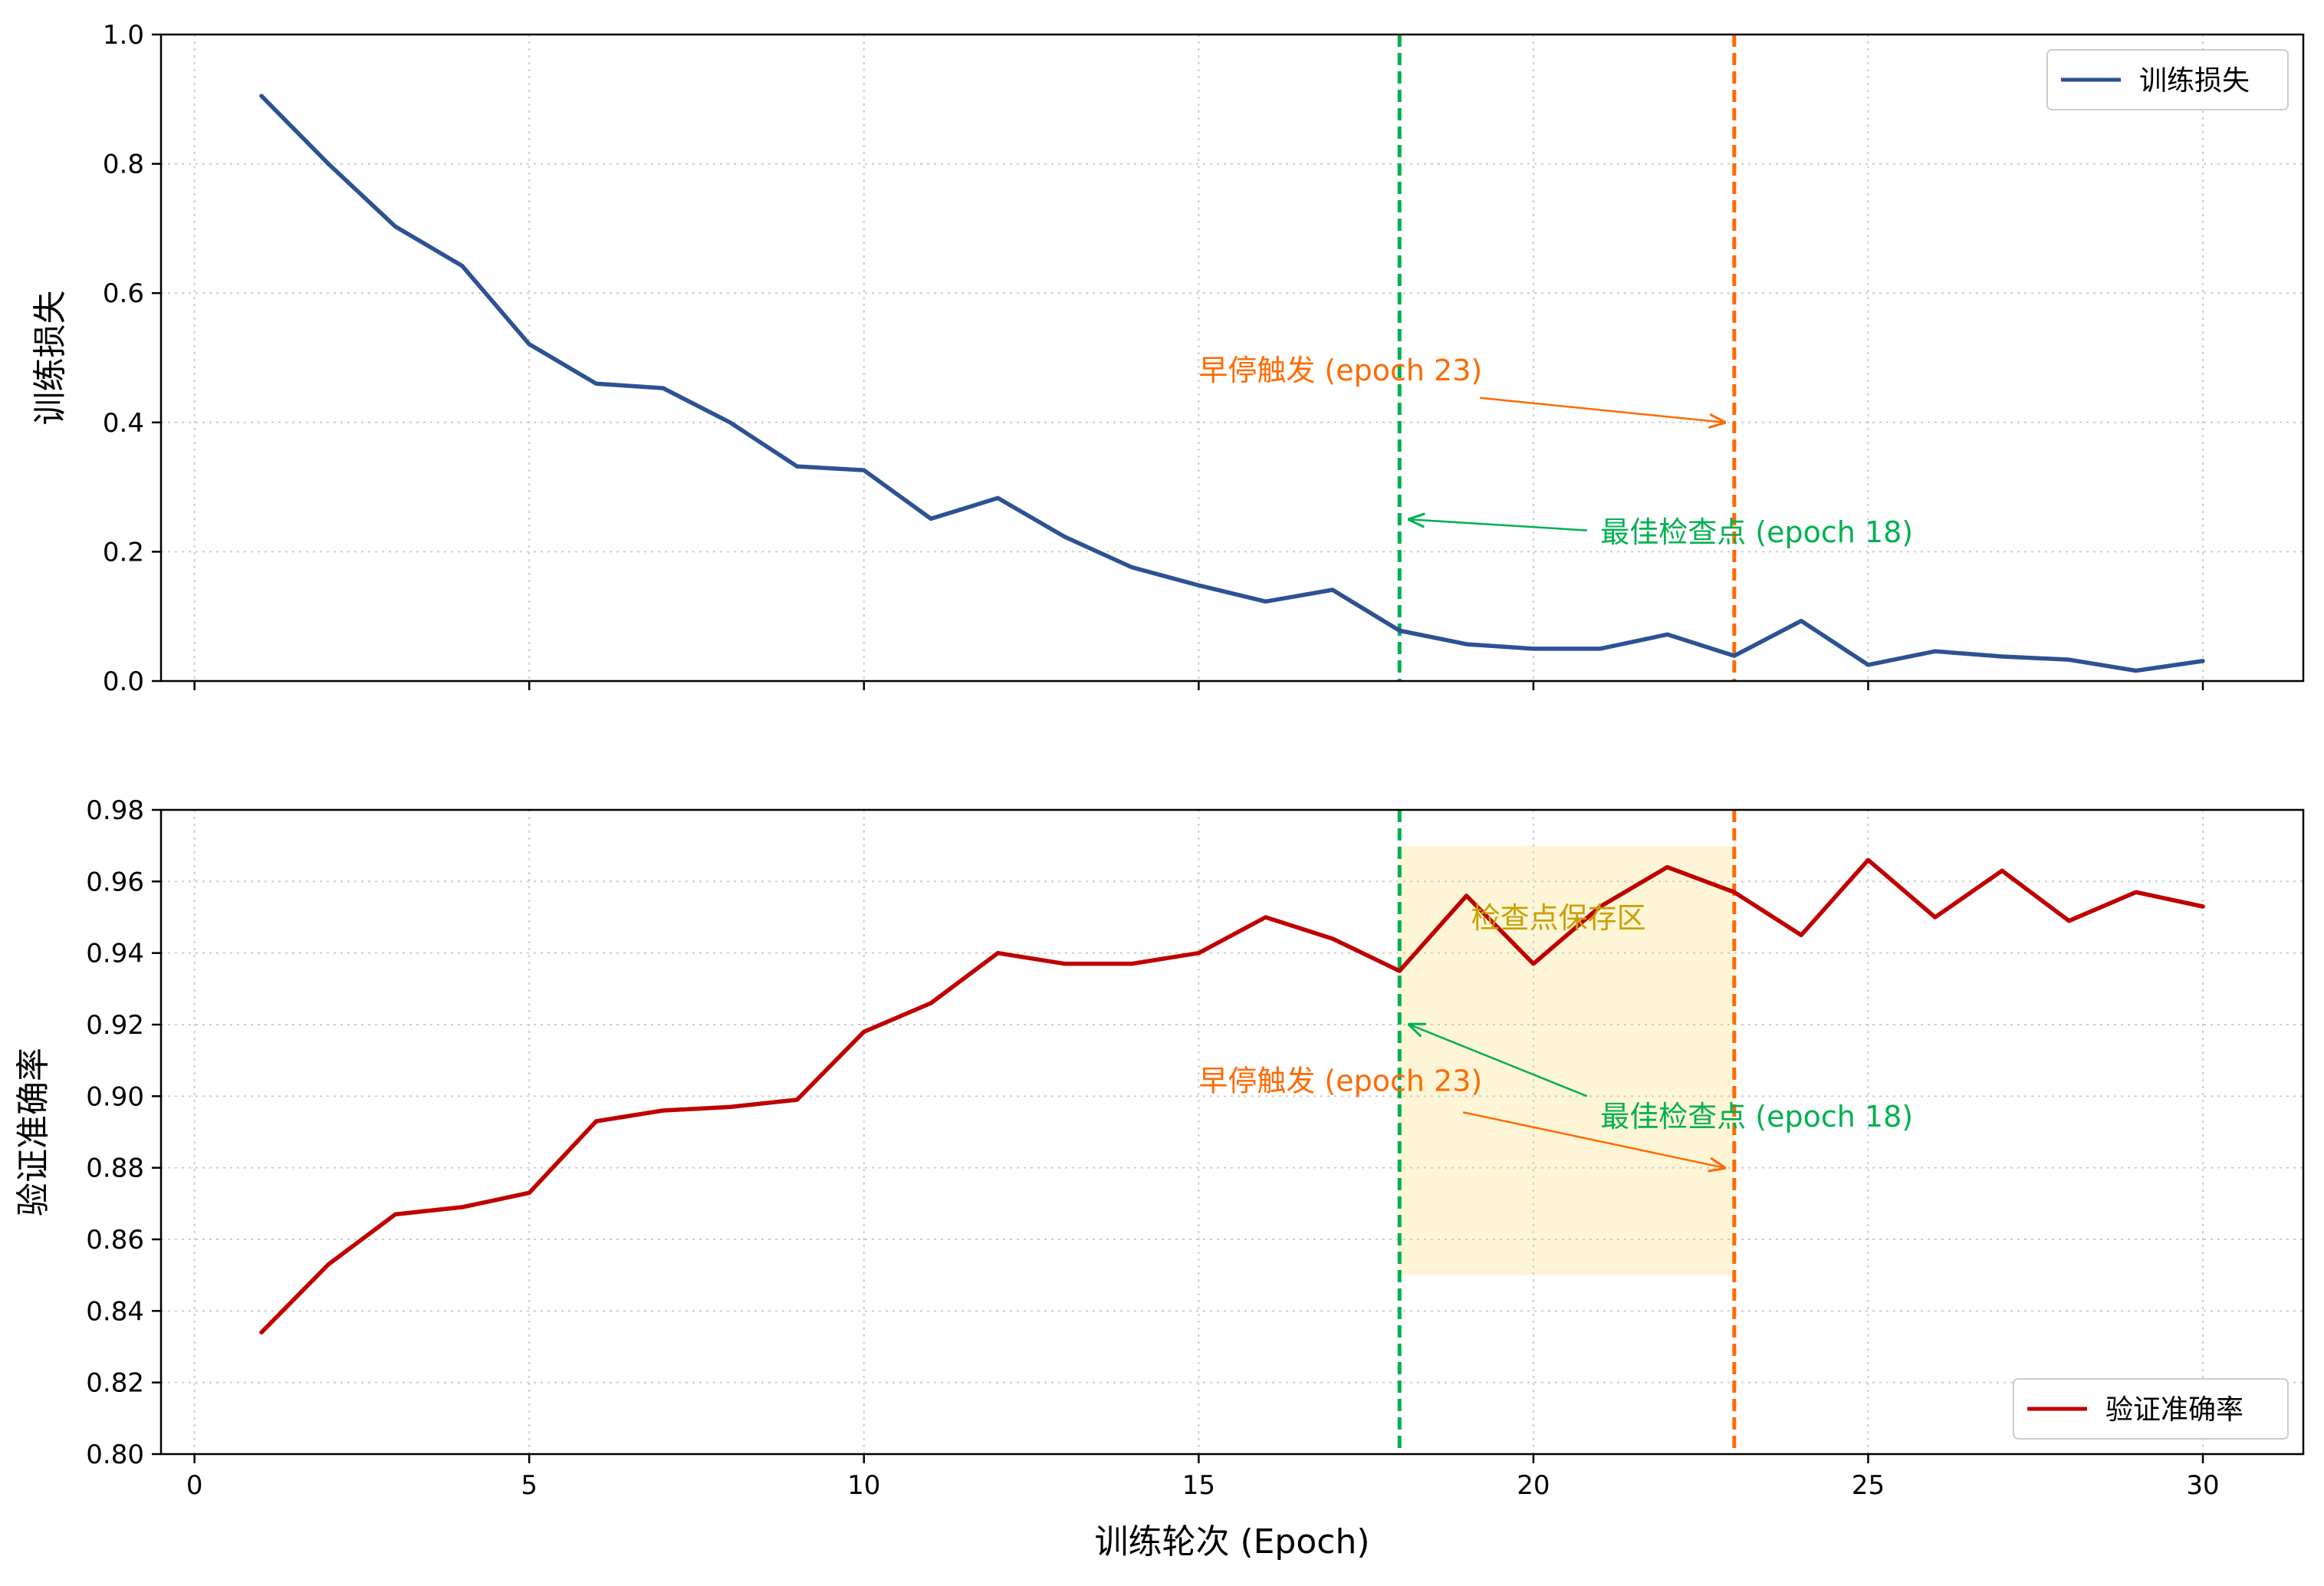 The width and height of the screenshot is (2324, 1586). Describe the element at coordinates (115, 1168) in the screenshot. I see `accuracy-y-tick-label: 0.88` at that location.